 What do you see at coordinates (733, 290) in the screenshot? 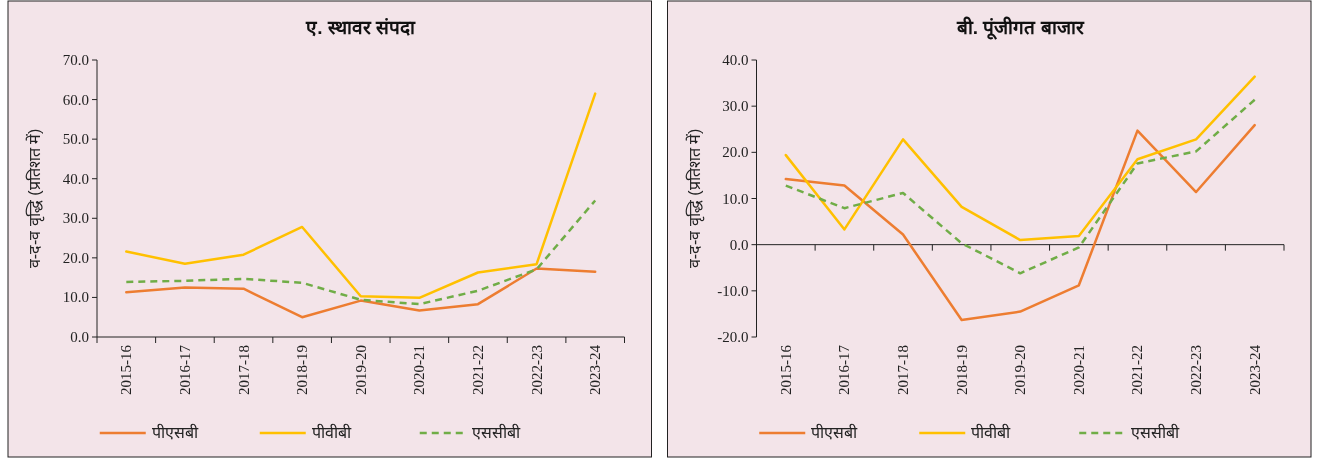
I see `y-tick-label: -10.0` at bounding box center [733, 290].